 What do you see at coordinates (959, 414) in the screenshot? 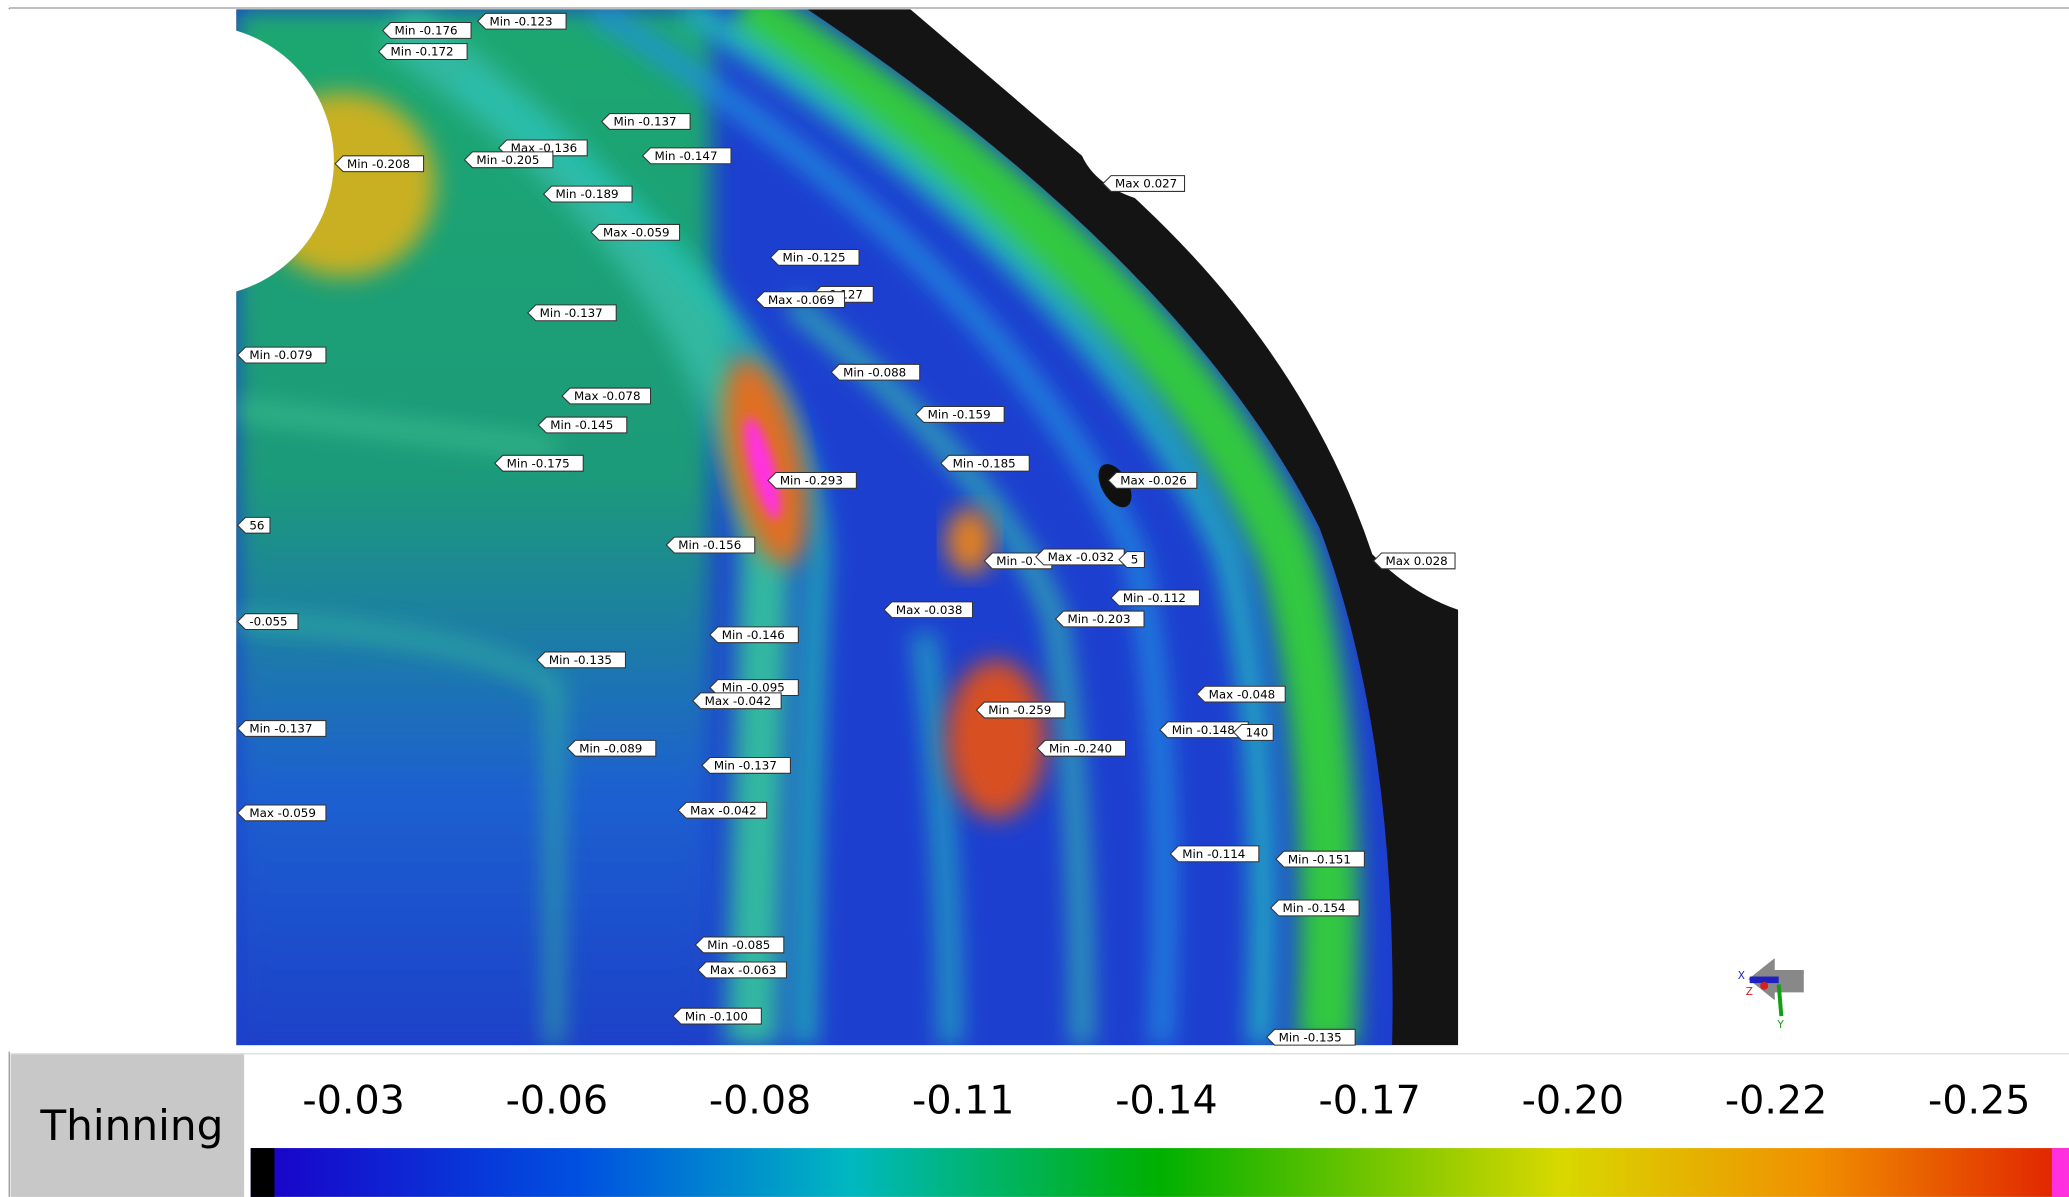
I see `annotation: Min -0.159` at bounding box center [959, 414].